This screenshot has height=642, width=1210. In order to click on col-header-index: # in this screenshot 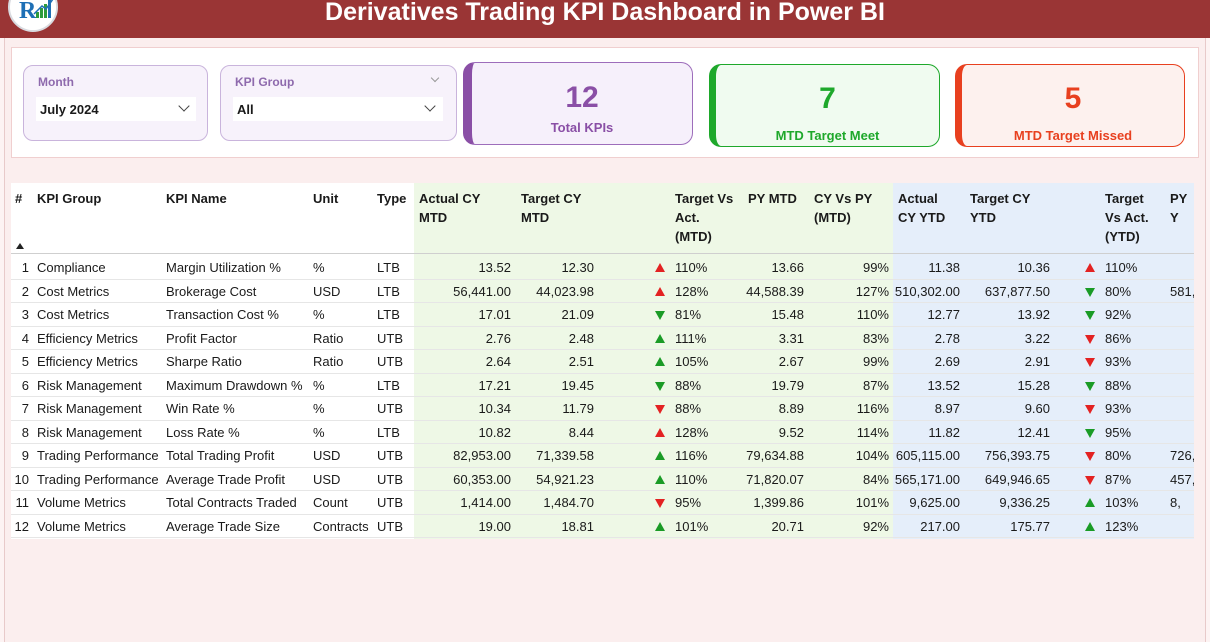, I will do `click(19, 198)`.